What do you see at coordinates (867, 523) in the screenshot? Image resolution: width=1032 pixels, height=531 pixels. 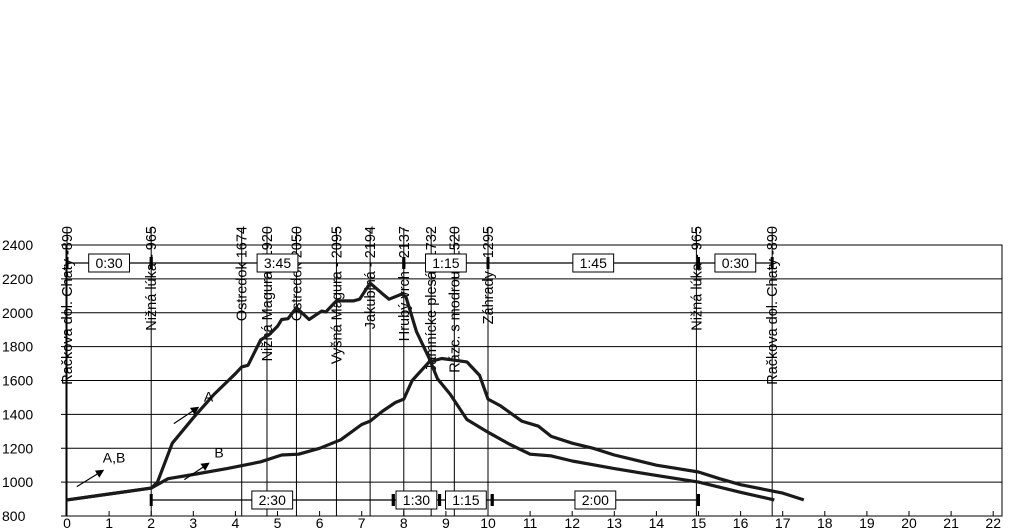 I see `x-tick-label: 19` at bounding box center [867, 523].